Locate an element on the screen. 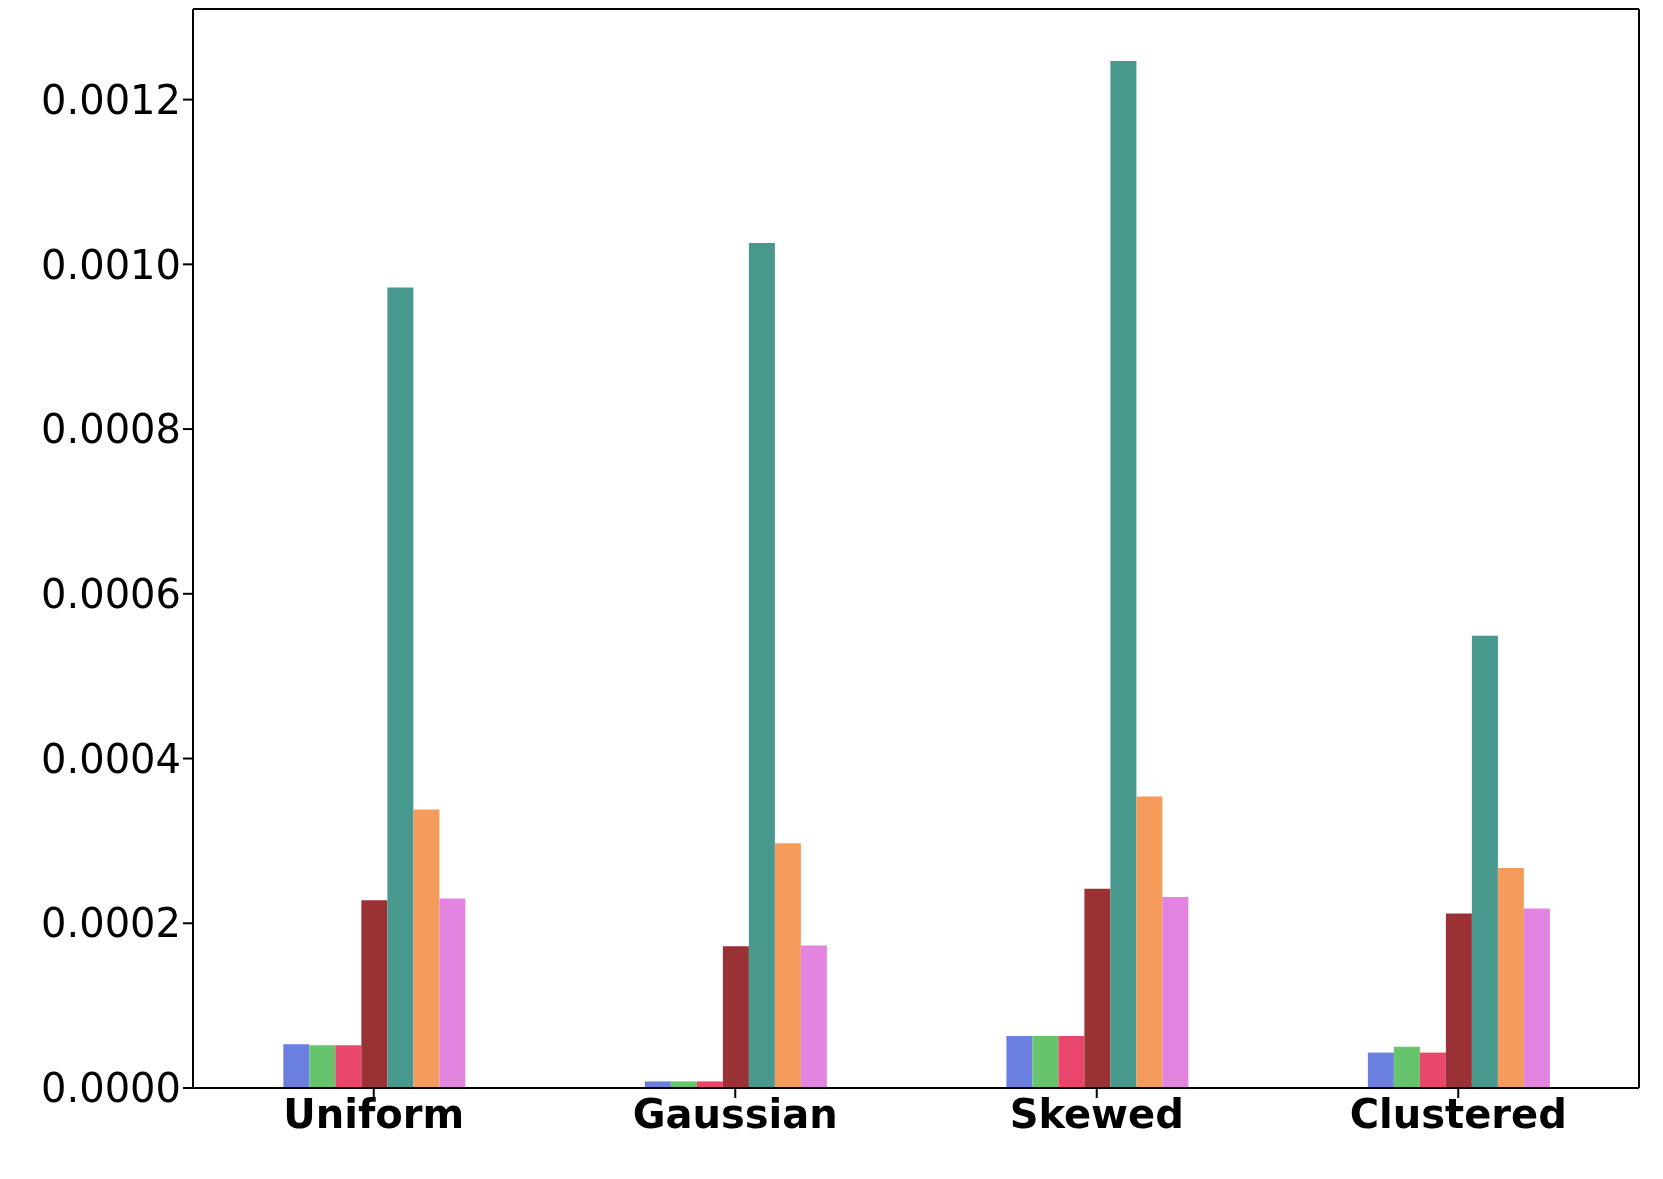 The height and width of the screenshot is (1179, 1663). y-tick-label: 0.0000 is located at coordinates (111, 1088).